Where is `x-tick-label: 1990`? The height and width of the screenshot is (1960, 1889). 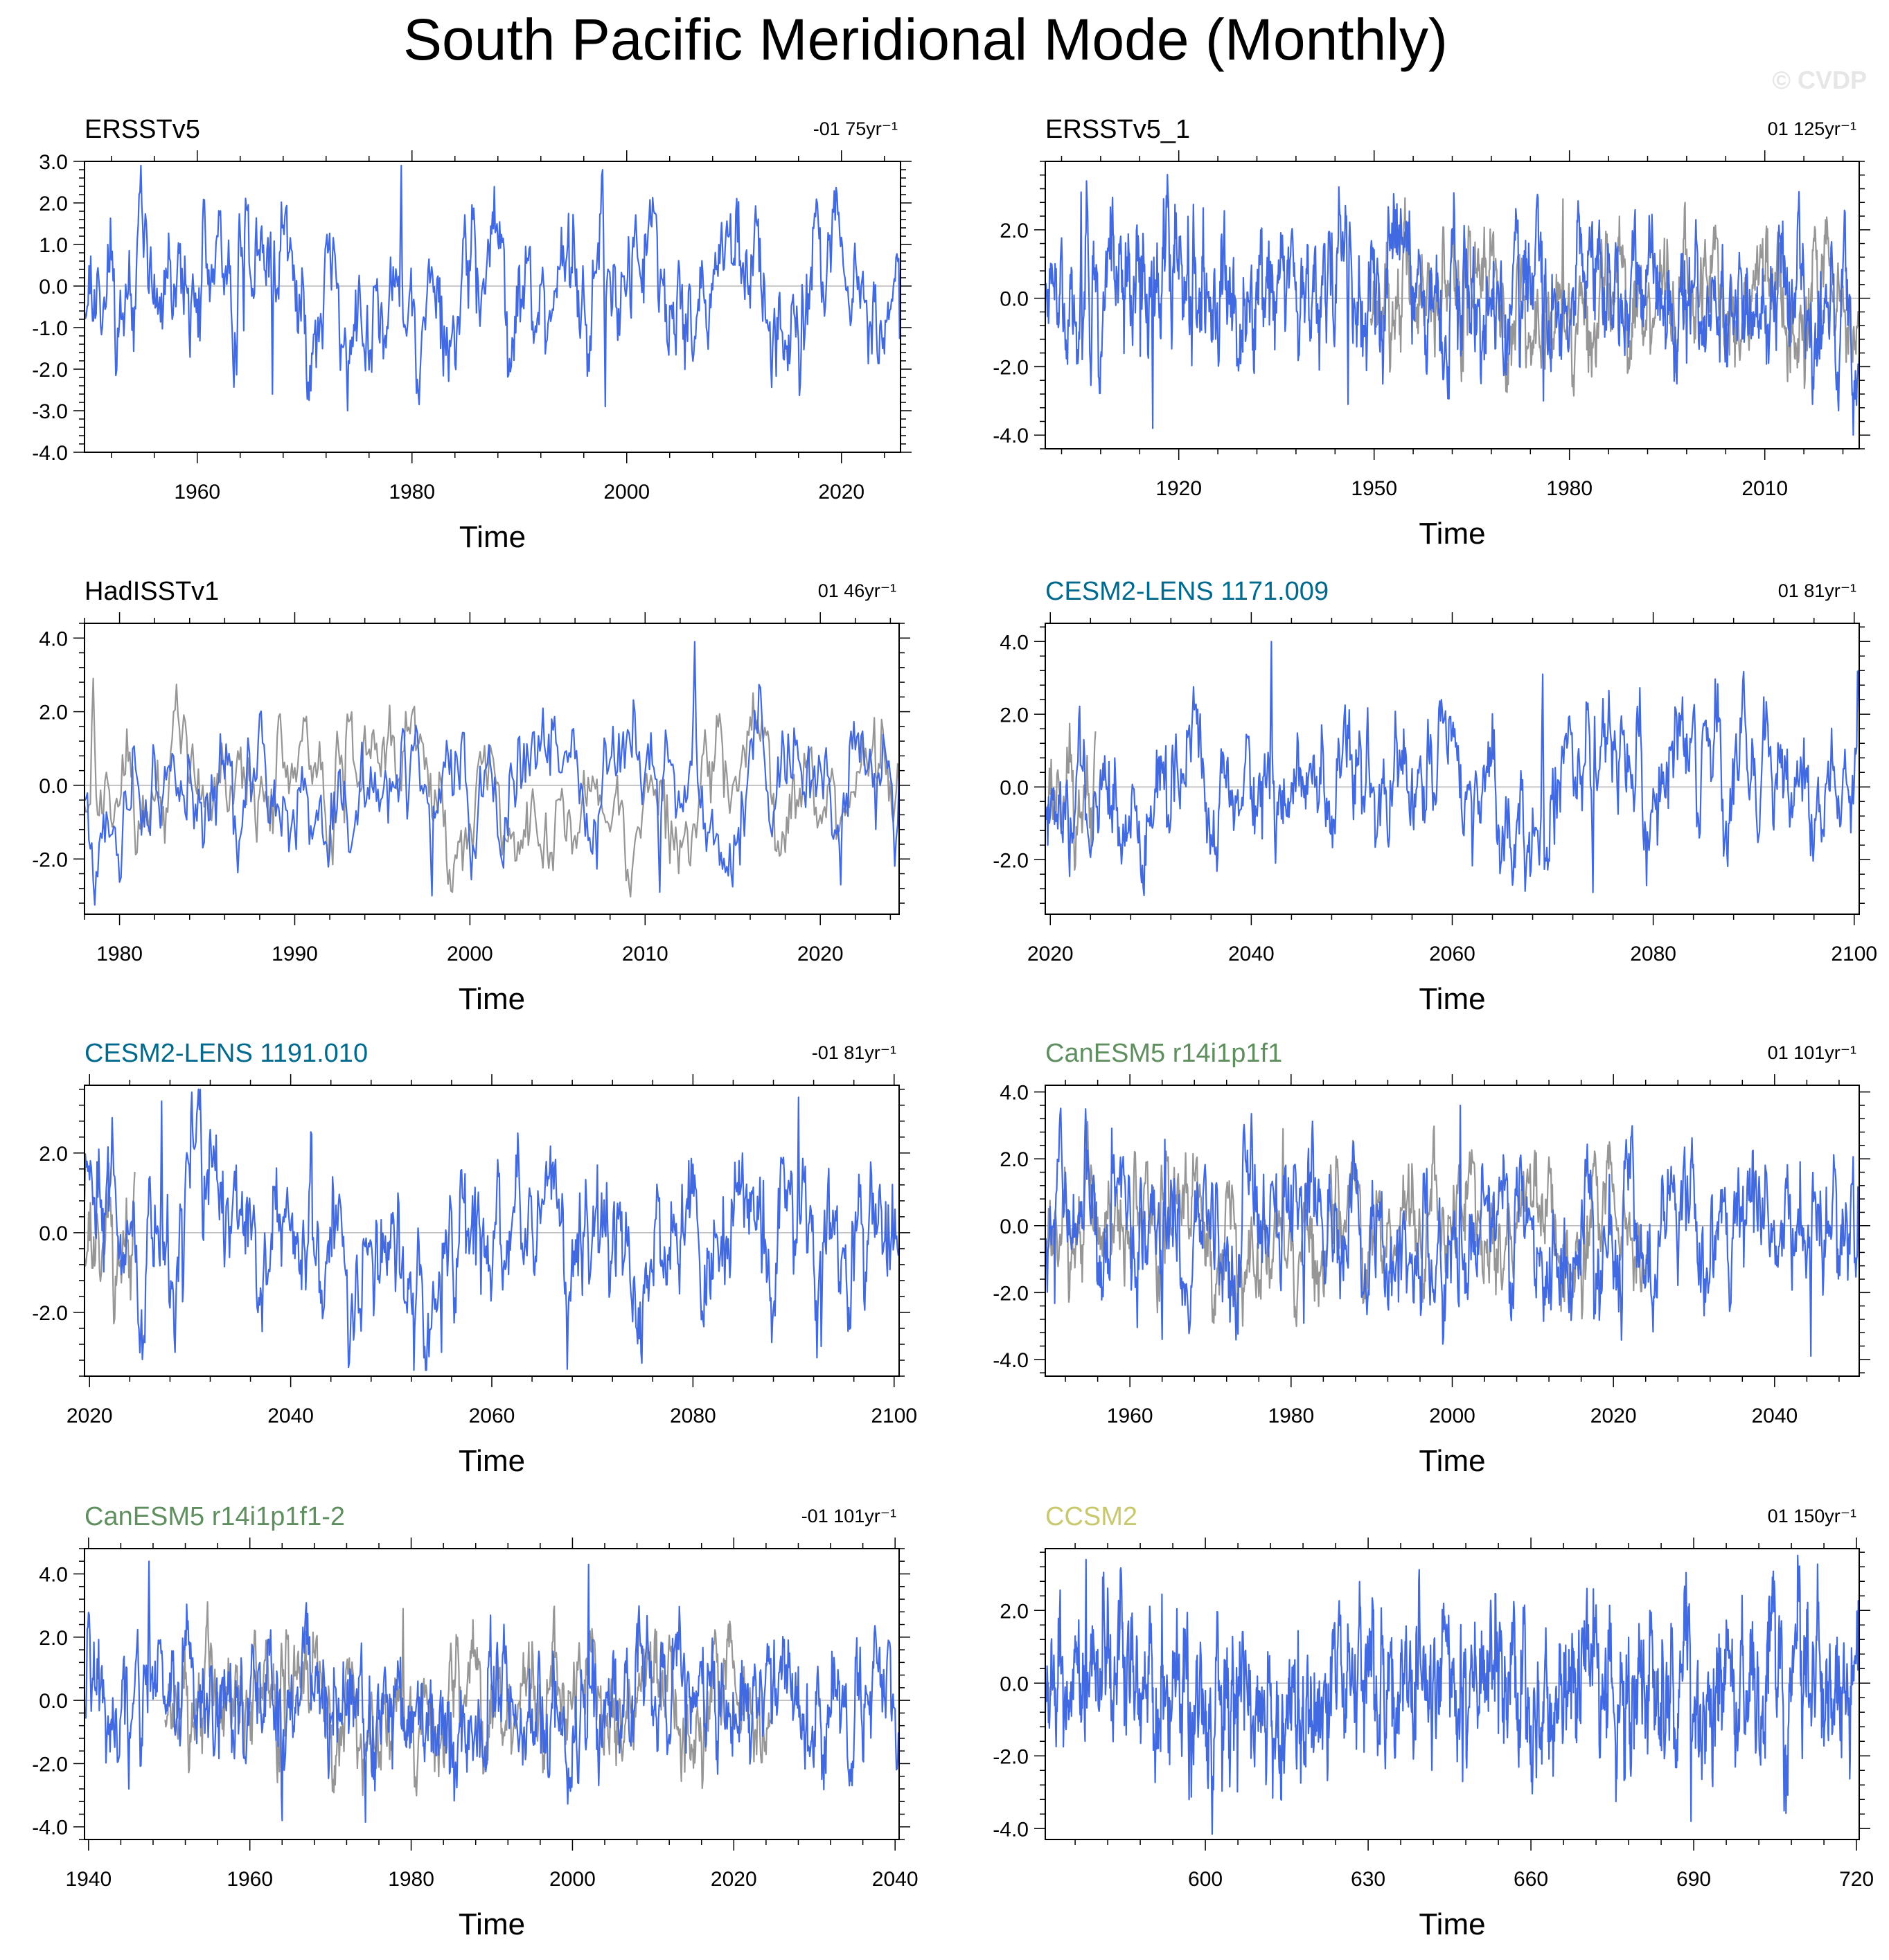
x-tick-label: 1990 is located at coordinates (295, 954).